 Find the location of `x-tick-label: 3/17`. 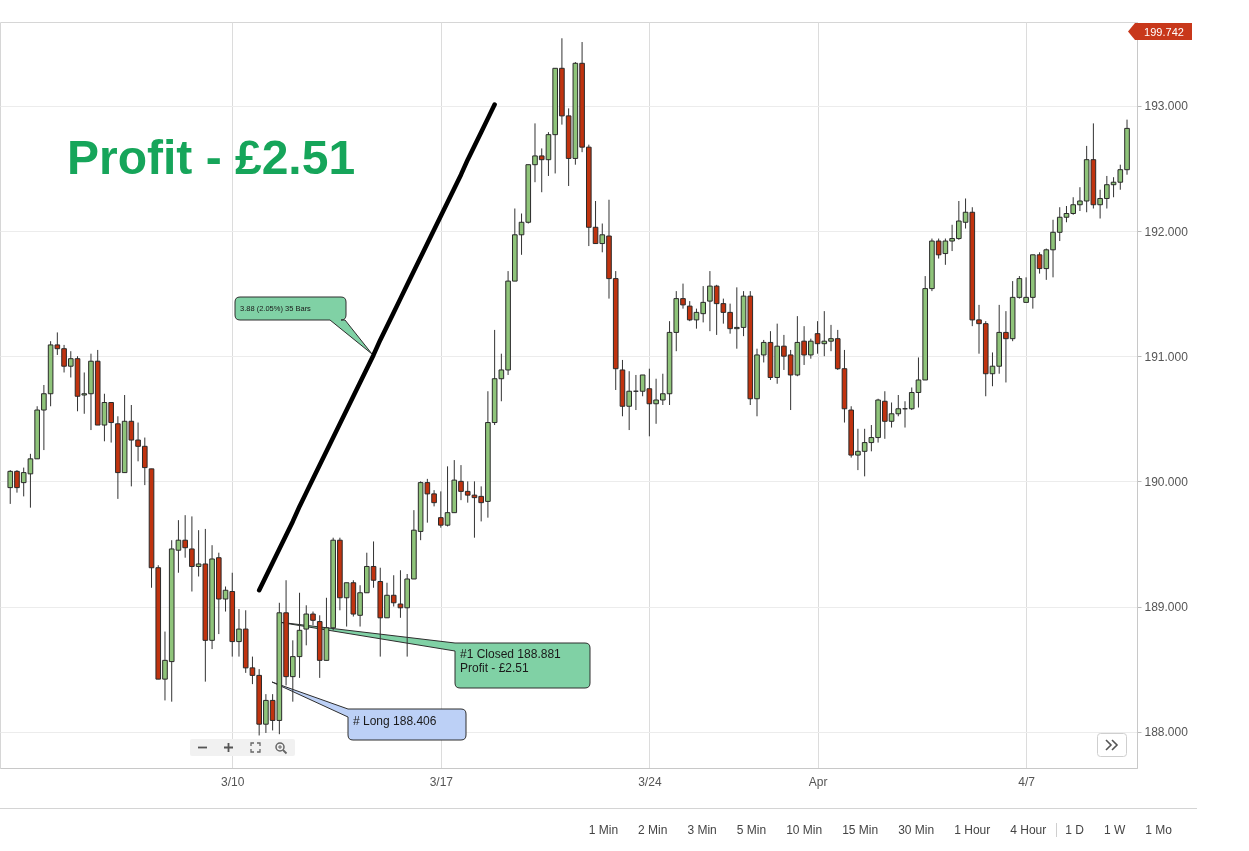

x-tick-label: 3/17 is located at coordinates (441, 781).